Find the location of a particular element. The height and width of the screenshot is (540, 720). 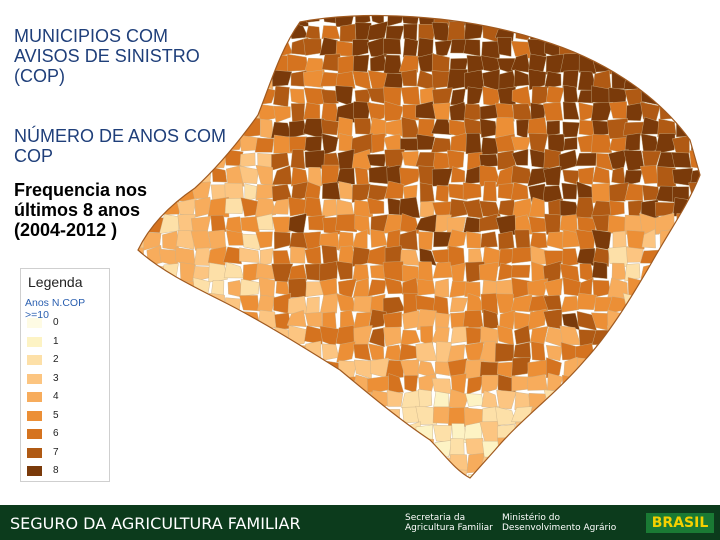

legend-item: 2 is located at coordinates (62, 360).